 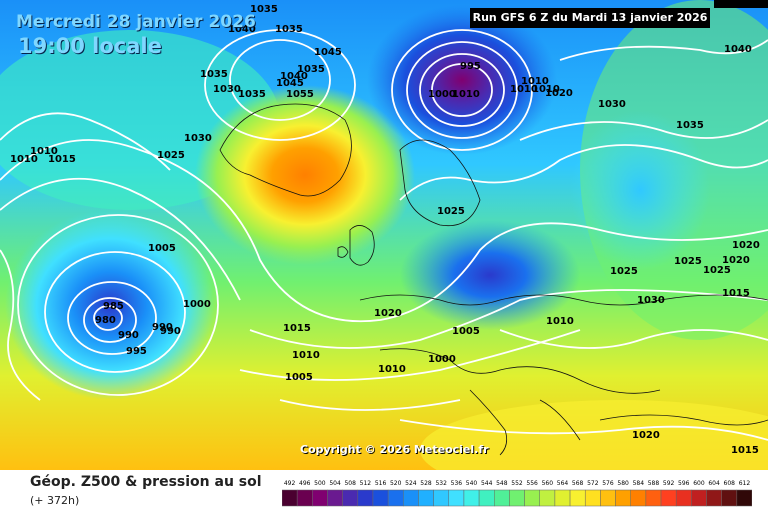 What do you see at coordinates (305, 483) in the screenshot?
I see `scale-label: 496` at bounding box center [305, 483].